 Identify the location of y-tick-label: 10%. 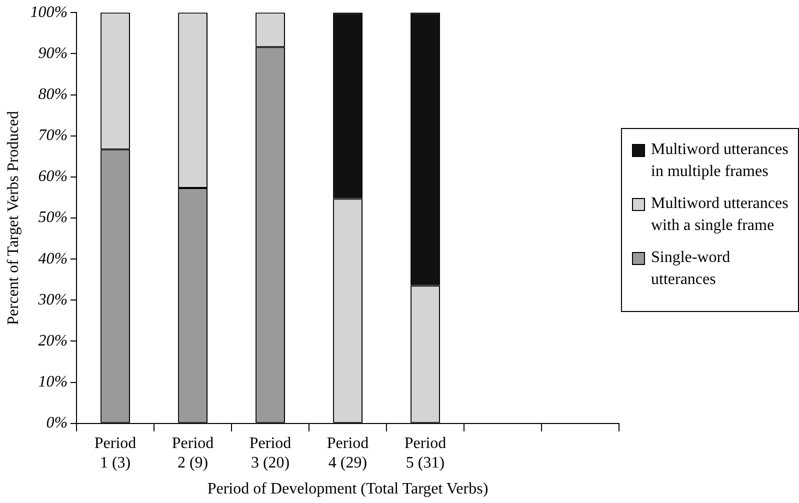
(53, 382).